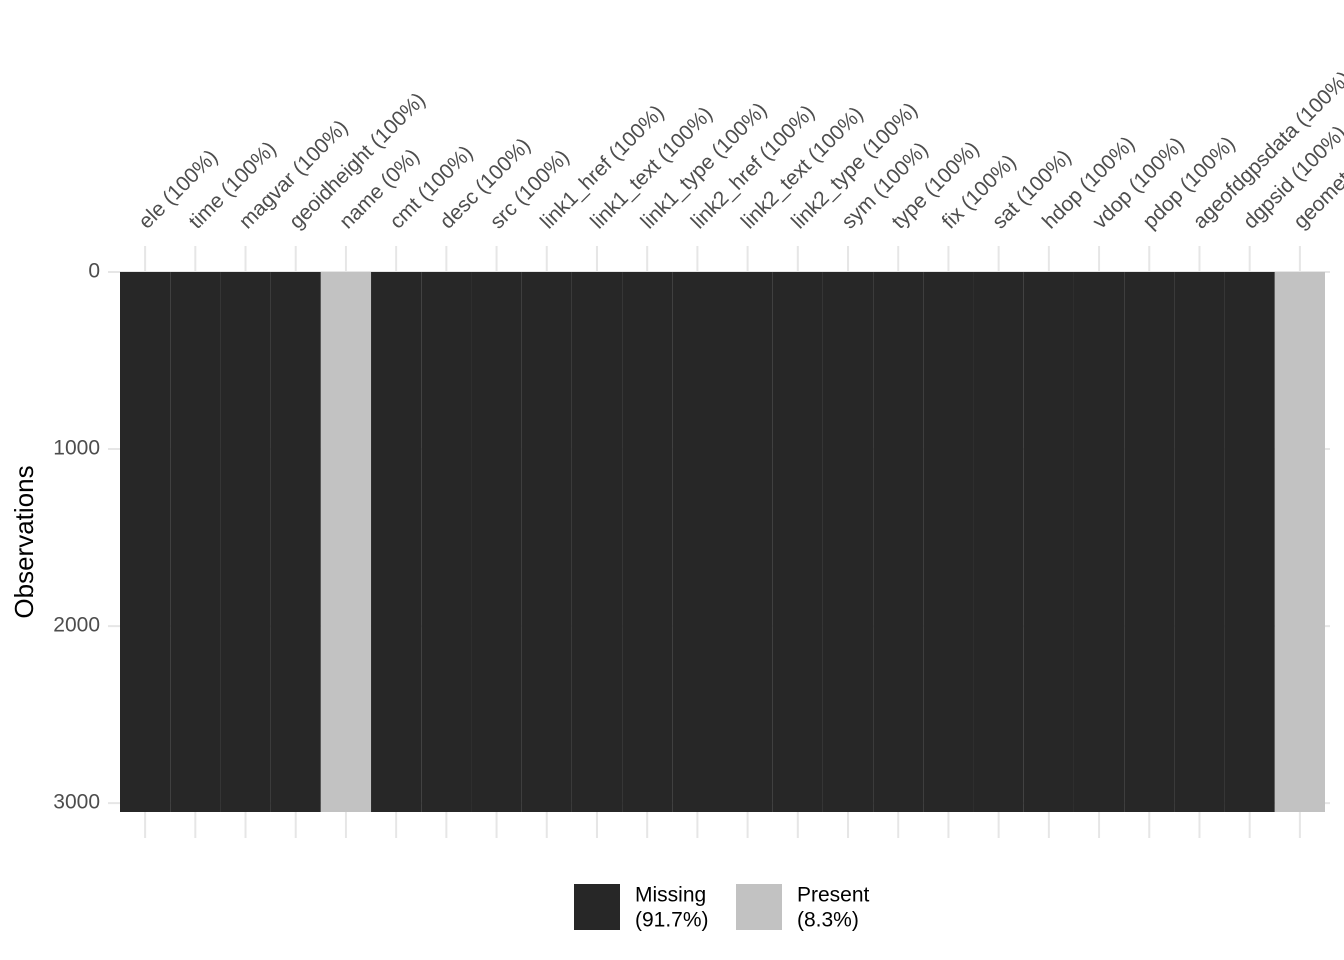  I want to click on legend-value-label: (91.7%), so click(672, 920).